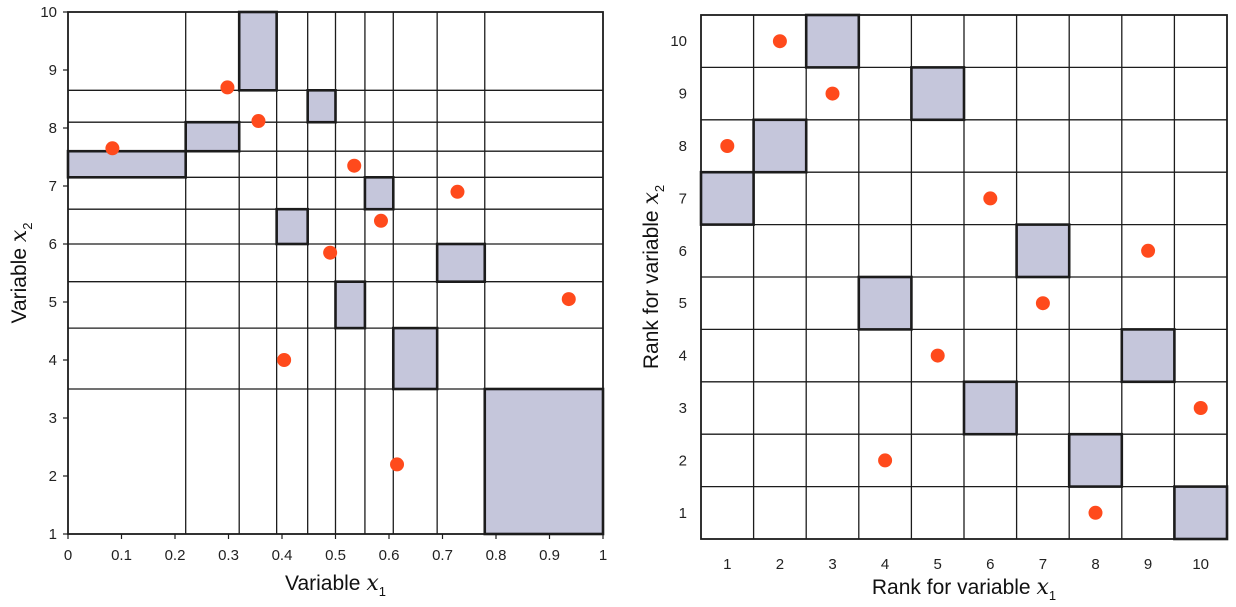  What do you see at coordinates (832, 564) in the screenshot?
I see `x-tick-label: 3` at bounding box center [832, 564].